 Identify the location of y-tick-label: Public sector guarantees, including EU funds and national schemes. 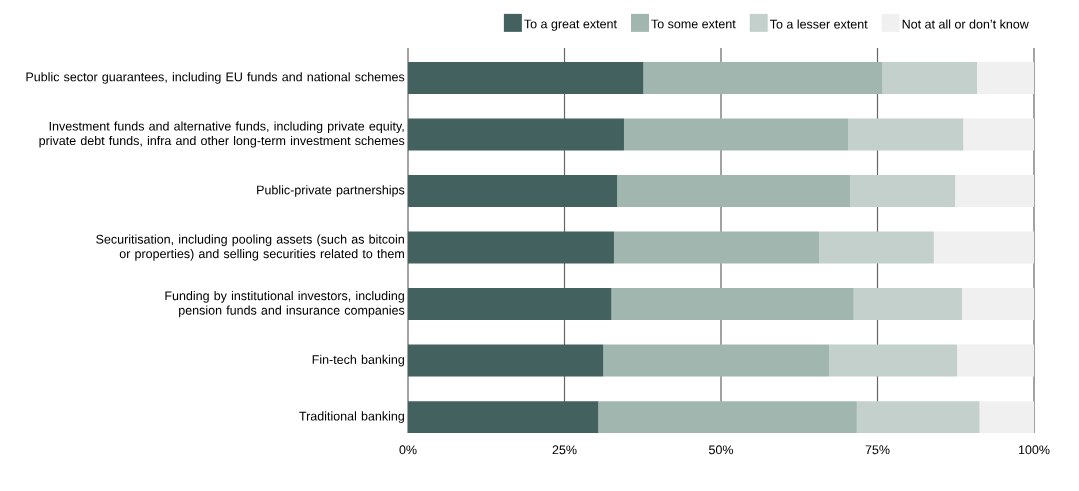
(215, 78).